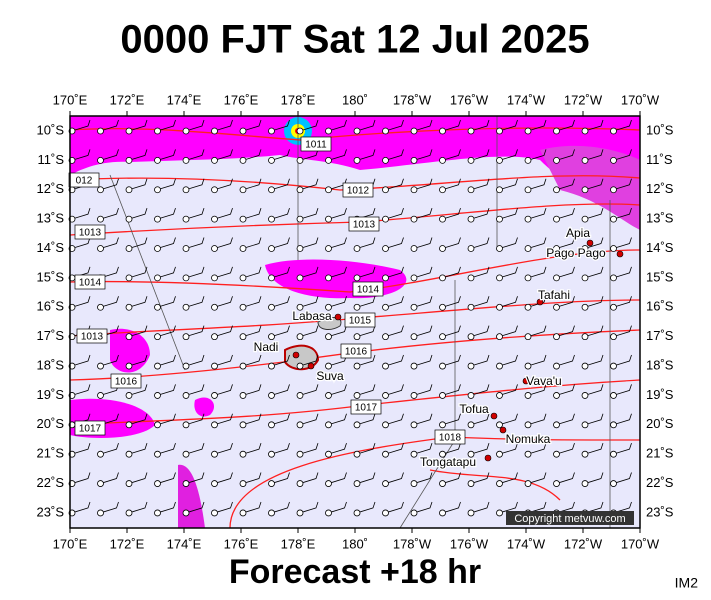 The width and height of the screenshot is (711, 600). What do you see at coordinates (358, 191) in the screenshot?
I see `isobar-label: 1012` at bounding box center [358, 191].